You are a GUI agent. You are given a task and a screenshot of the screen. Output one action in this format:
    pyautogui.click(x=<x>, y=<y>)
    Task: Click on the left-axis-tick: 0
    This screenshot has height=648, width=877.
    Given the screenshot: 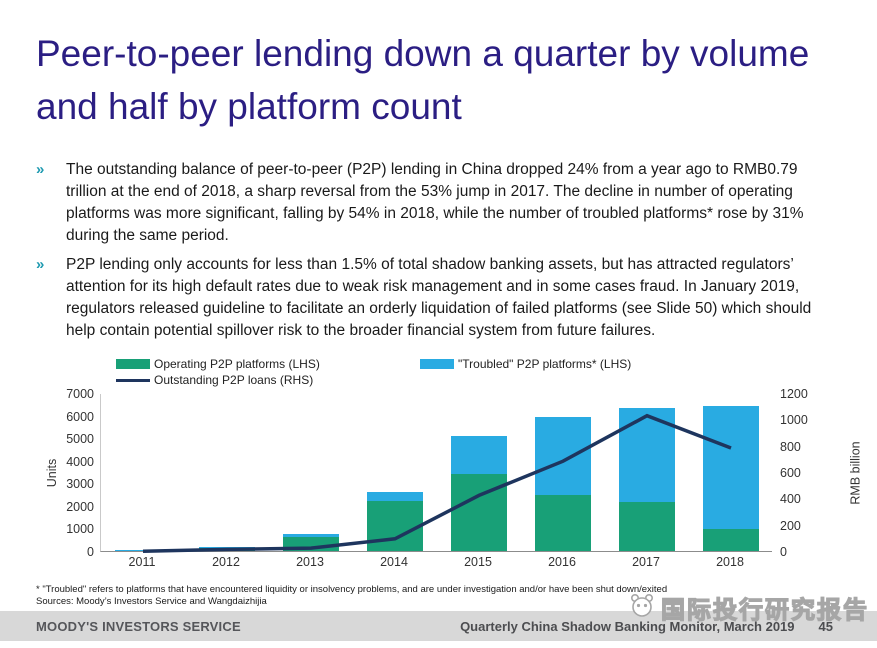 What is the action you would take?
    pyautogui.click(x=90, y=552)
    